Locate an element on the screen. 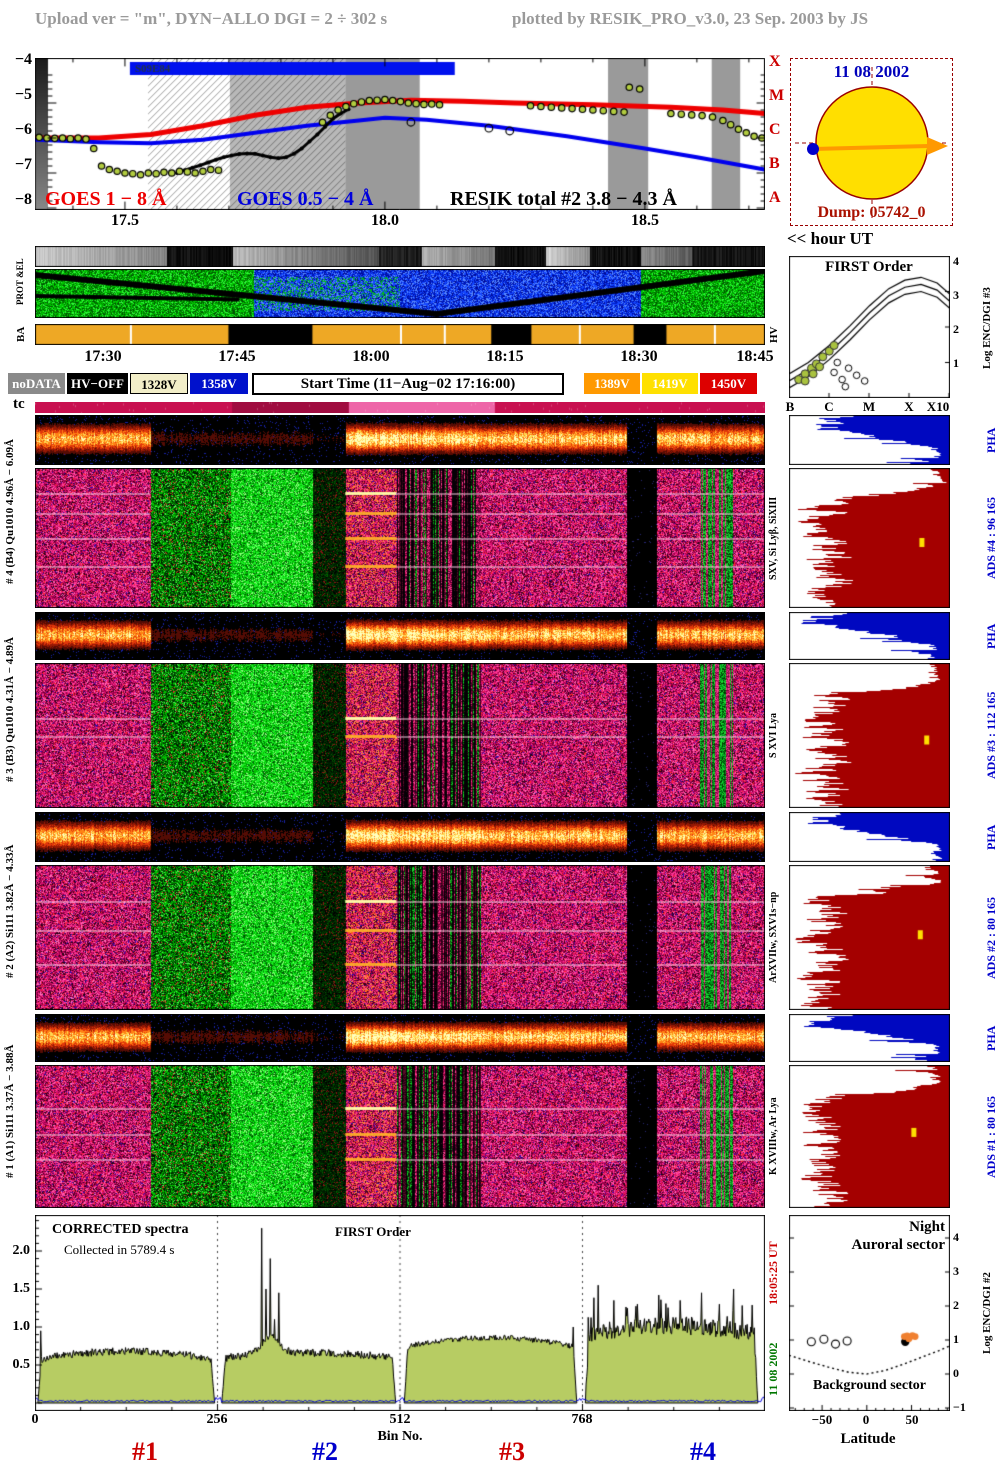 The width and height of the screenshot is (1004, 1477). spec-seg-label-3: #3 is located at coordinates (512, 1451).